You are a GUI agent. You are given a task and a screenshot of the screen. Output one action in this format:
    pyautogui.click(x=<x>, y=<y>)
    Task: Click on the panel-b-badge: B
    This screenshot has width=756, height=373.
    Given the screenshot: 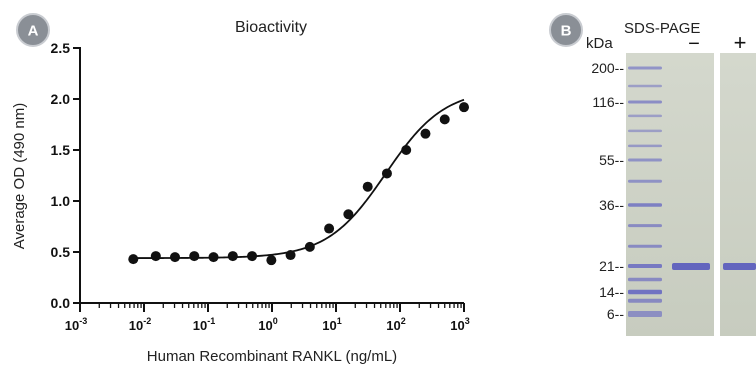 What is the action you would take?
    pyautogui.click(x=566, y=30)
    